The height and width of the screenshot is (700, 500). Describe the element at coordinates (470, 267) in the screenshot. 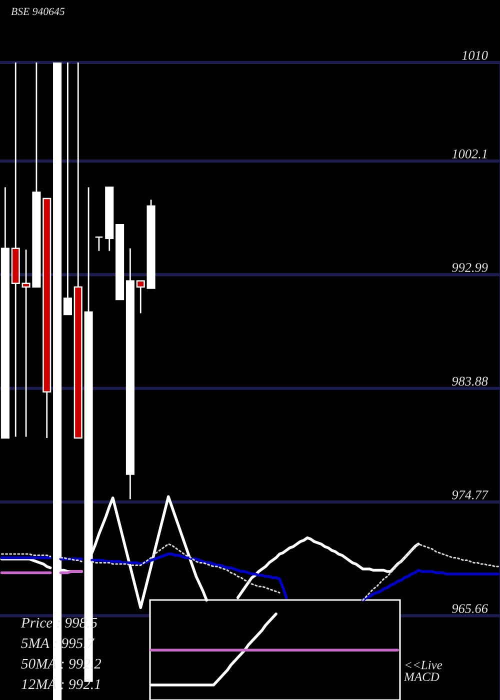

I see `y-tick-label: 992.99` at that location.